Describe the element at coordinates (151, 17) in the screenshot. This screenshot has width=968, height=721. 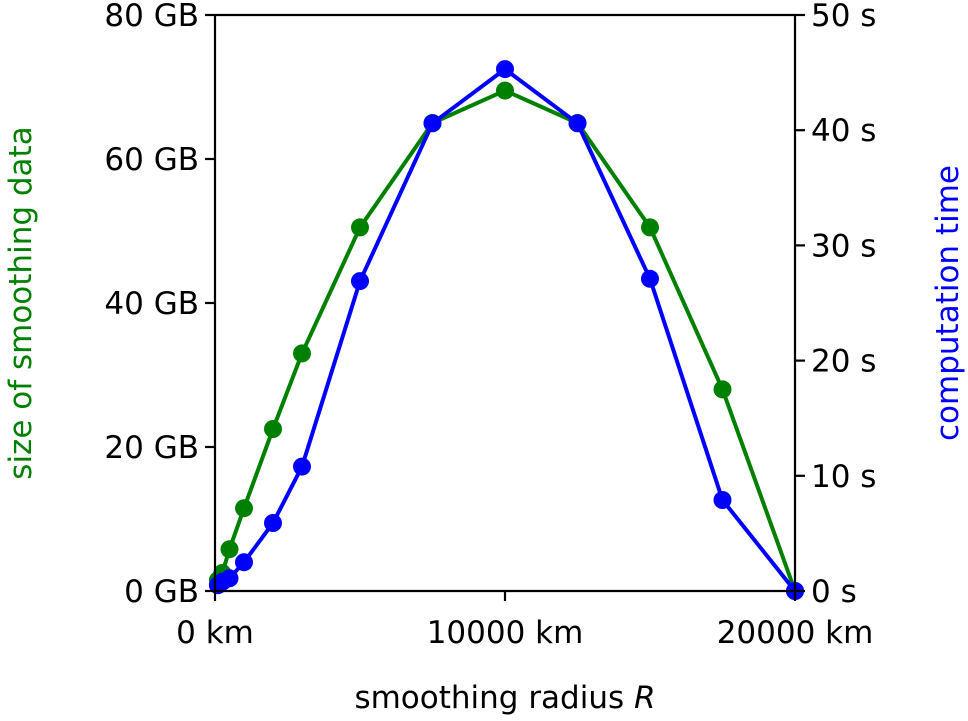
I see `y-left-tick-label: 80 GB` at that location.